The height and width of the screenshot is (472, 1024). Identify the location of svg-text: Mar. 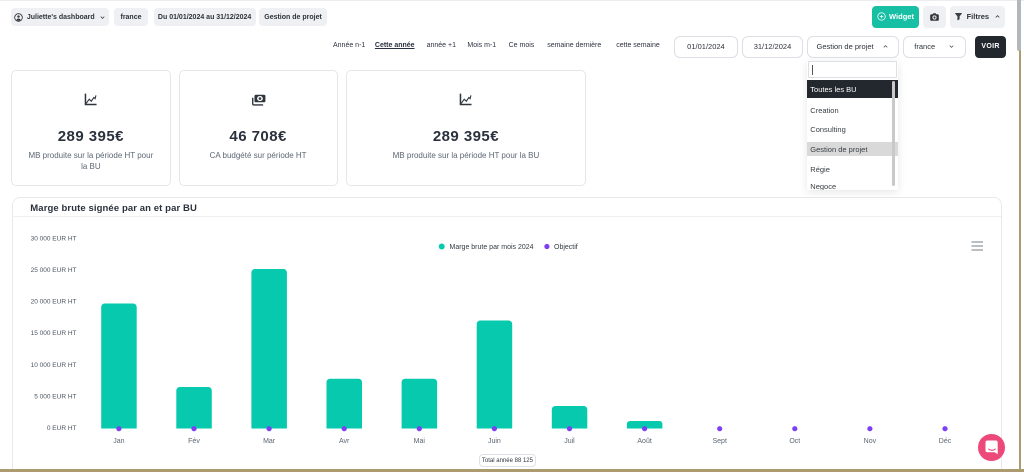
(269, 441).